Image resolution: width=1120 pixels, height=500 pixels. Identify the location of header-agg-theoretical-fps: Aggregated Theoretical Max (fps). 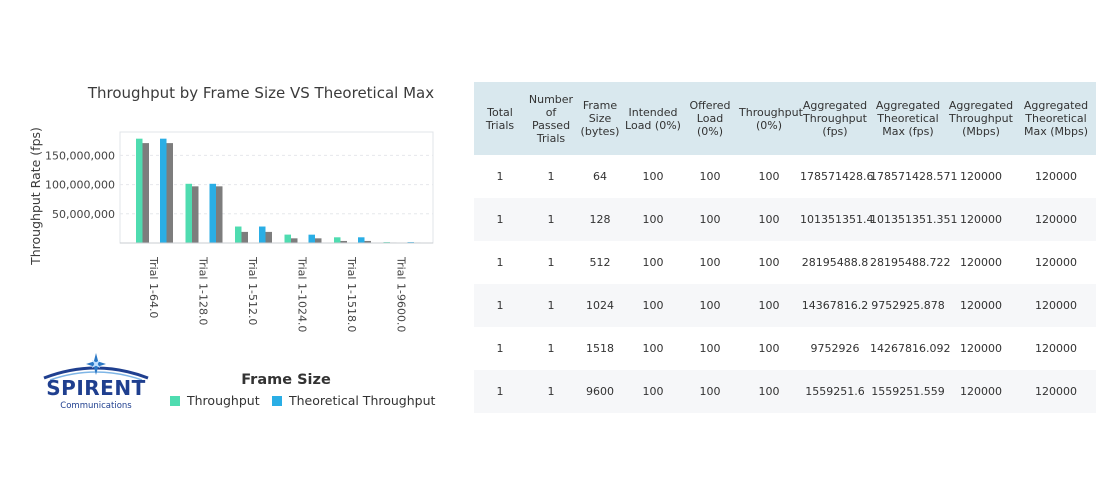
(908, 118).